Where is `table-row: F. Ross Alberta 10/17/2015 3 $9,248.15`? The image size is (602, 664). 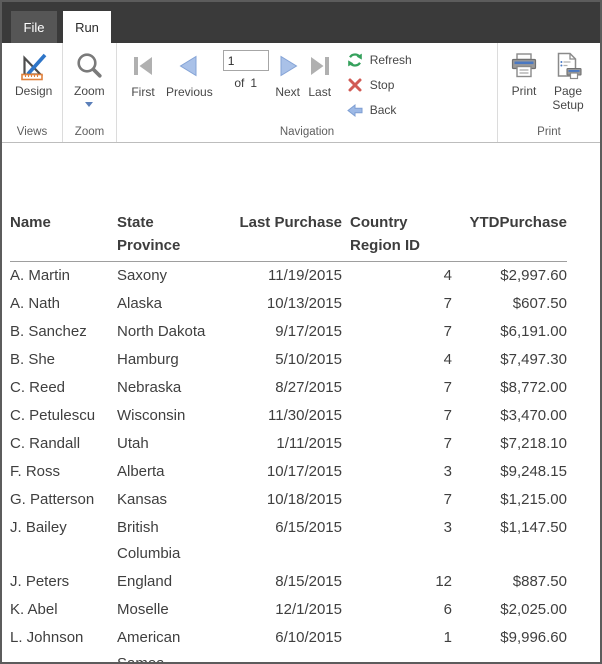
table-row: F. Ross Alberta 10/17/2015 3 $9,248.15 is located at coordinates (305, 472).